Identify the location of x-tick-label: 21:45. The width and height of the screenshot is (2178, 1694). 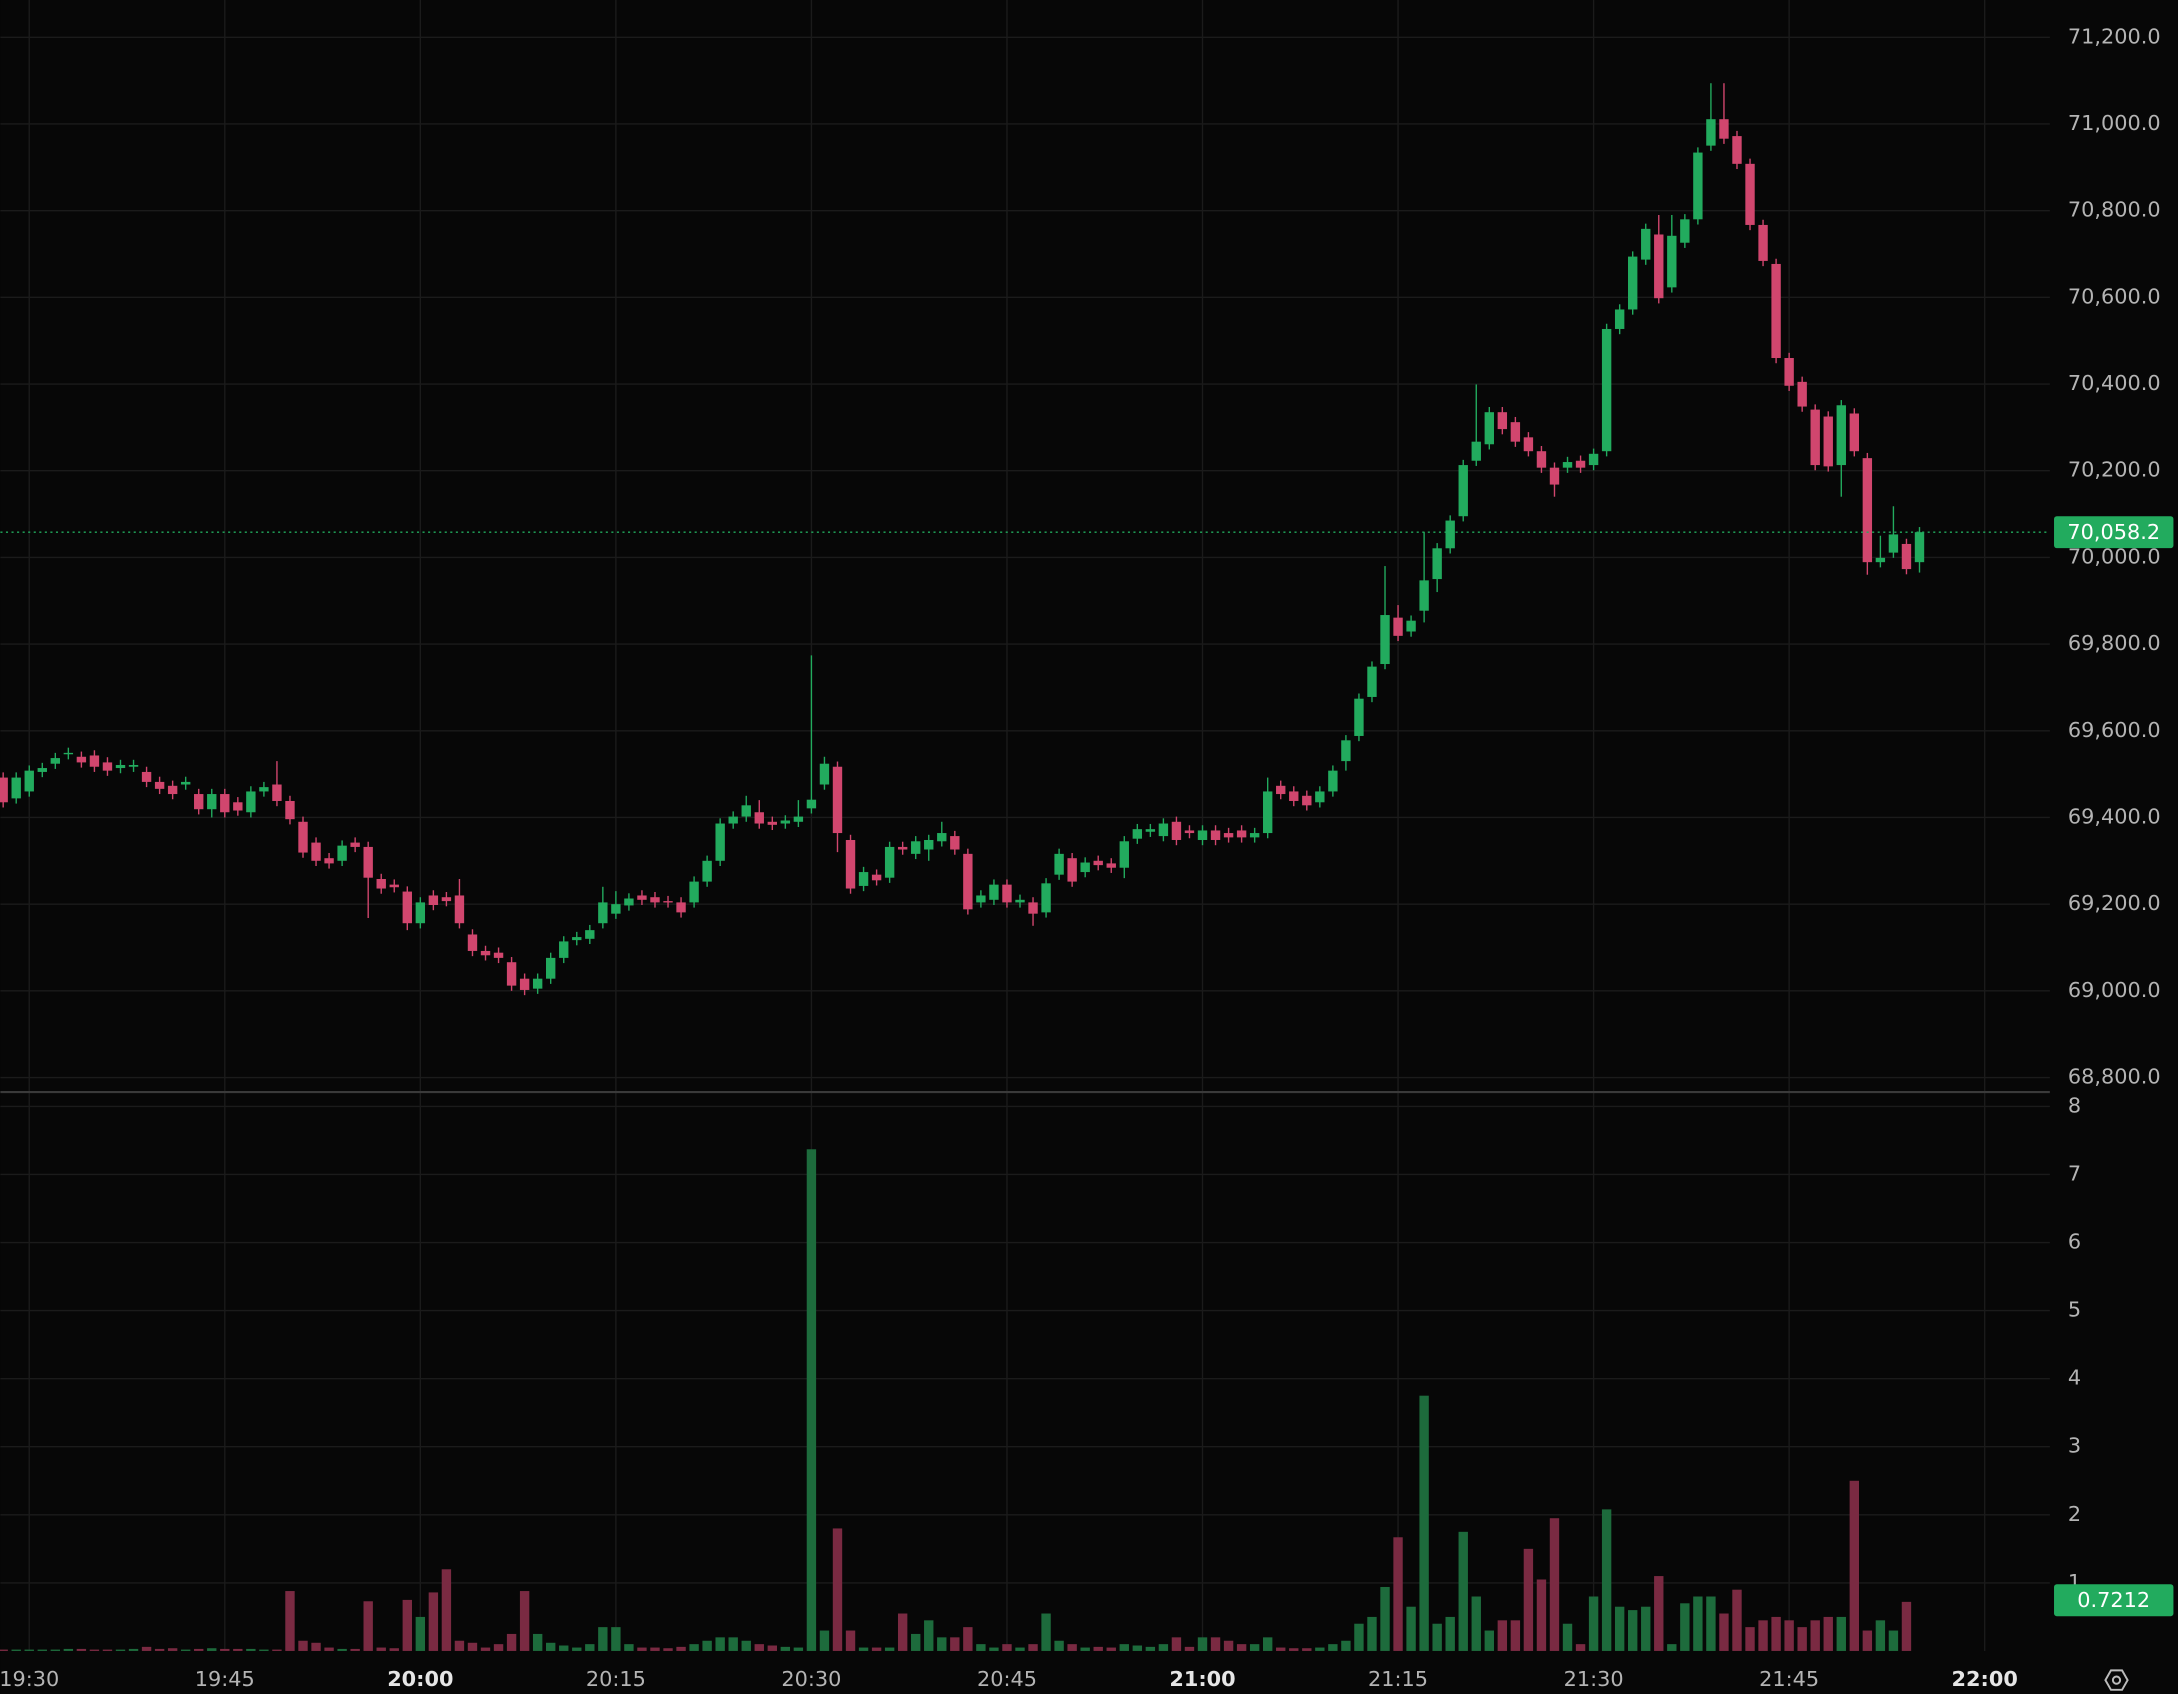
(1789, 1679).